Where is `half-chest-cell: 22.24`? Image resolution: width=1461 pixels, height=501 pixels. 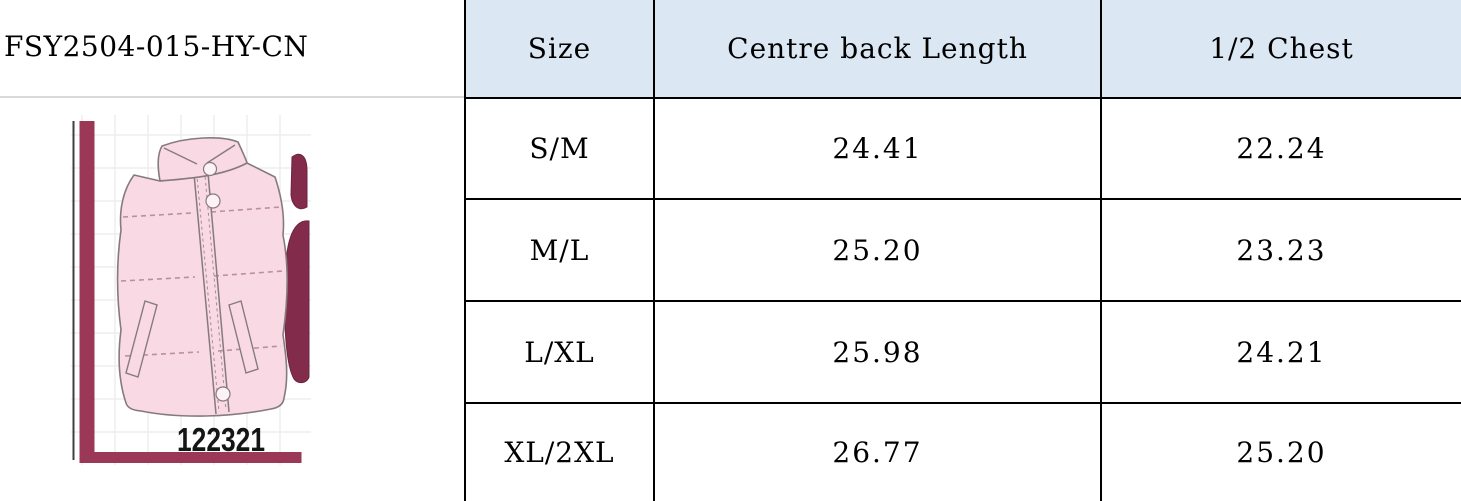
half-chest-cell: 22.24 is located at coordinates (1281, 149).